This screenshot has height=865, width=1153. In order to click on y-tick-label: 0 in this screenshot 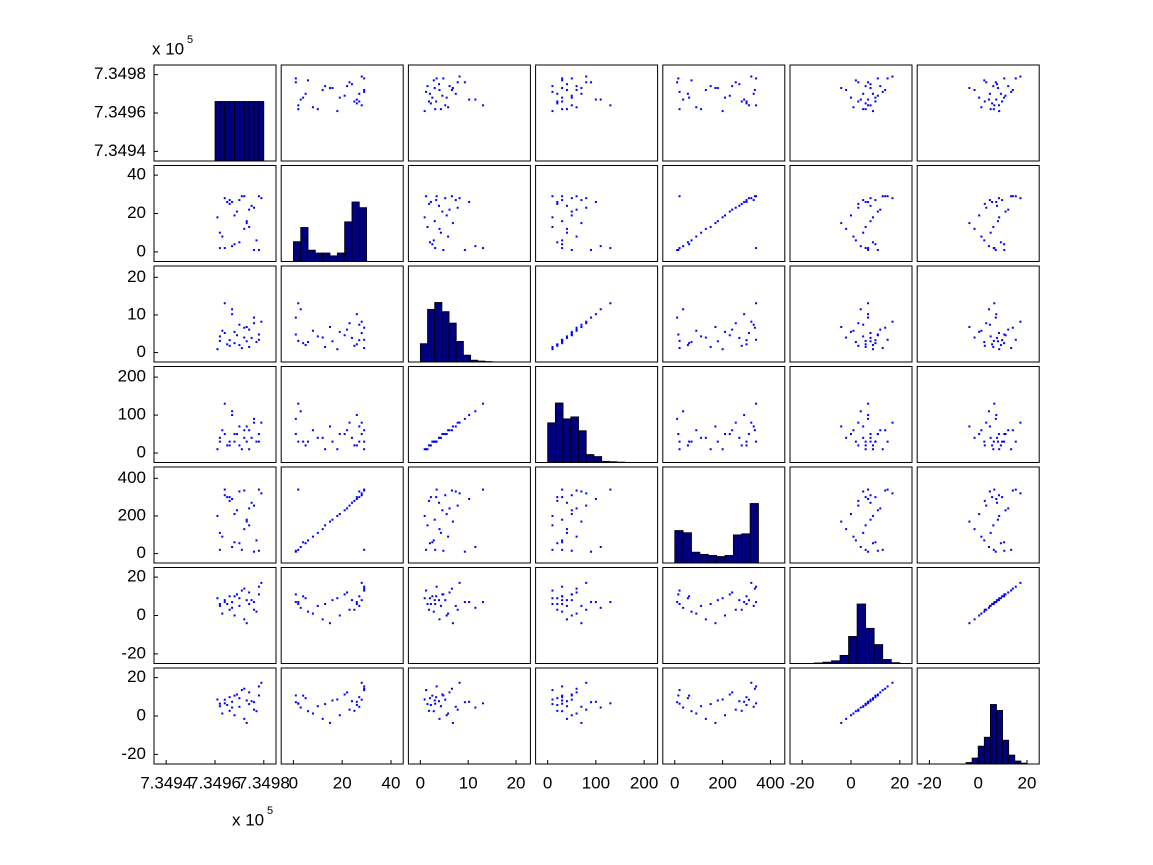, I will do `click(141, 714)`.